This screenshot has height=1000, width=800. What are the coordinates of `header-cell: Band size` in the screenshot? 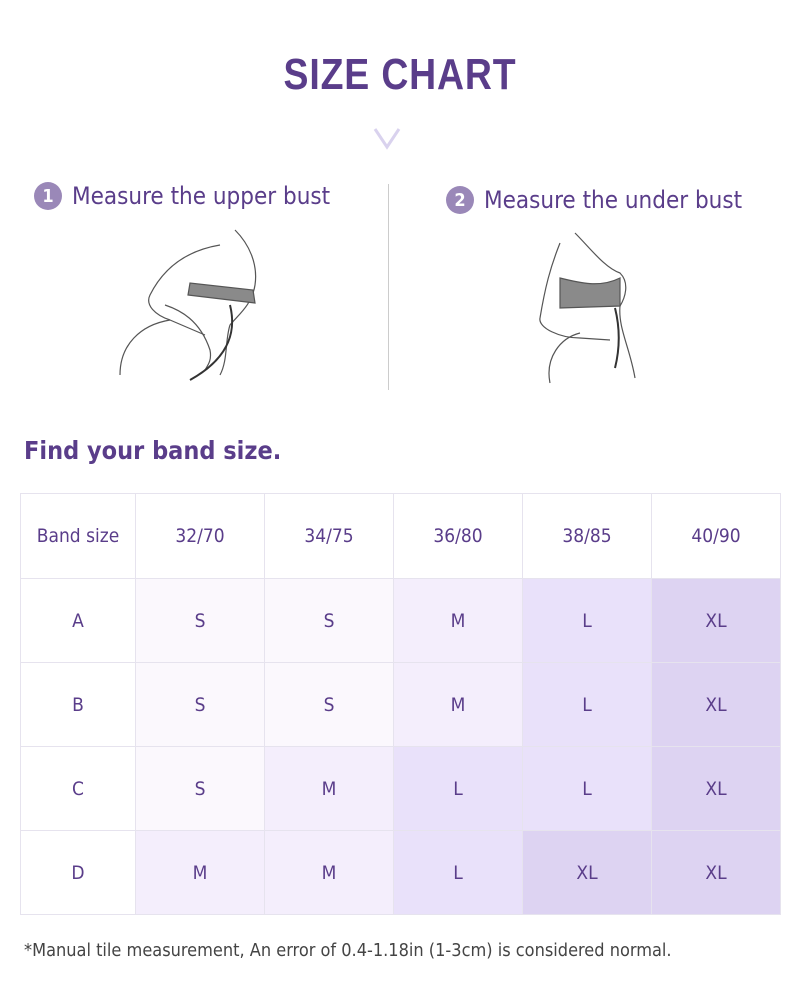 It's located at (78, 536).